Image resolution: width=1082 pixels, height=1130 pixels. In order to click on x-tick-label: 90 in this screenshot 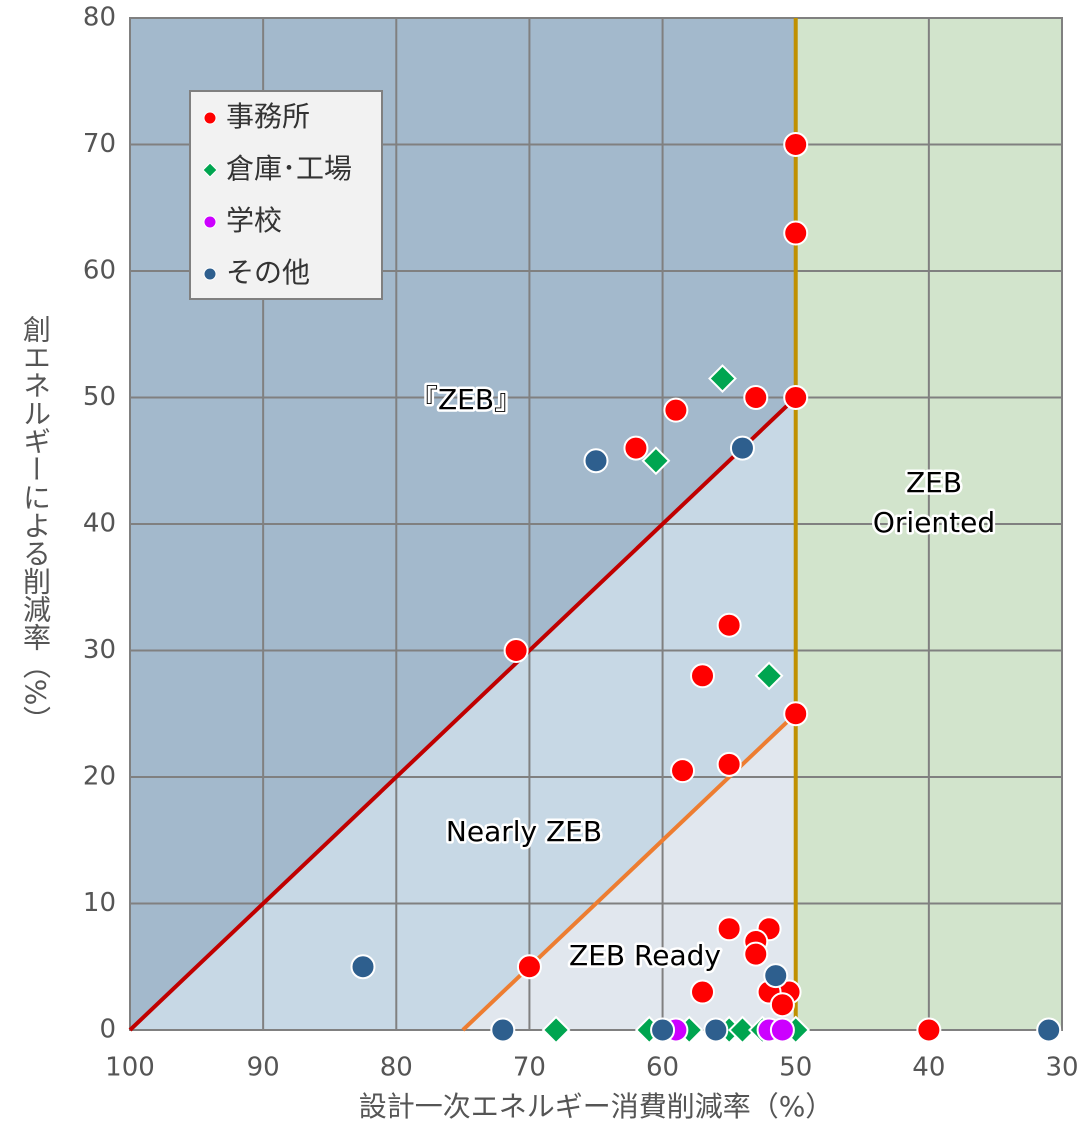, I will do `click(263, 1068)`.